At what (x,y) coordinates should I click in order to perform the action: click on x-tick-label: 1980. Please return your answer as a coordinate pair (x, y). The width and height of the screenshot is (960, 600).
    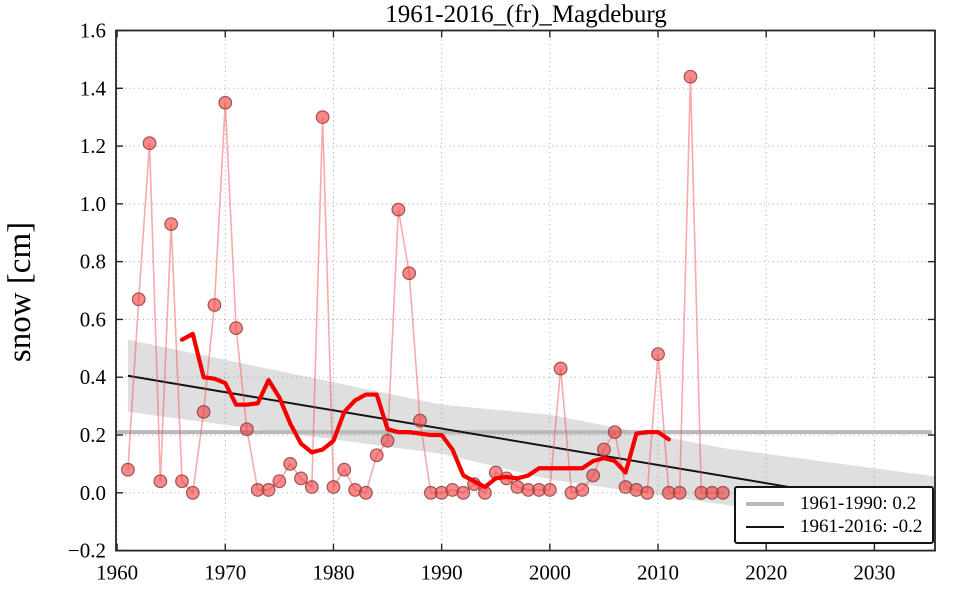
    Looking at the image, I should click on (333, 573).